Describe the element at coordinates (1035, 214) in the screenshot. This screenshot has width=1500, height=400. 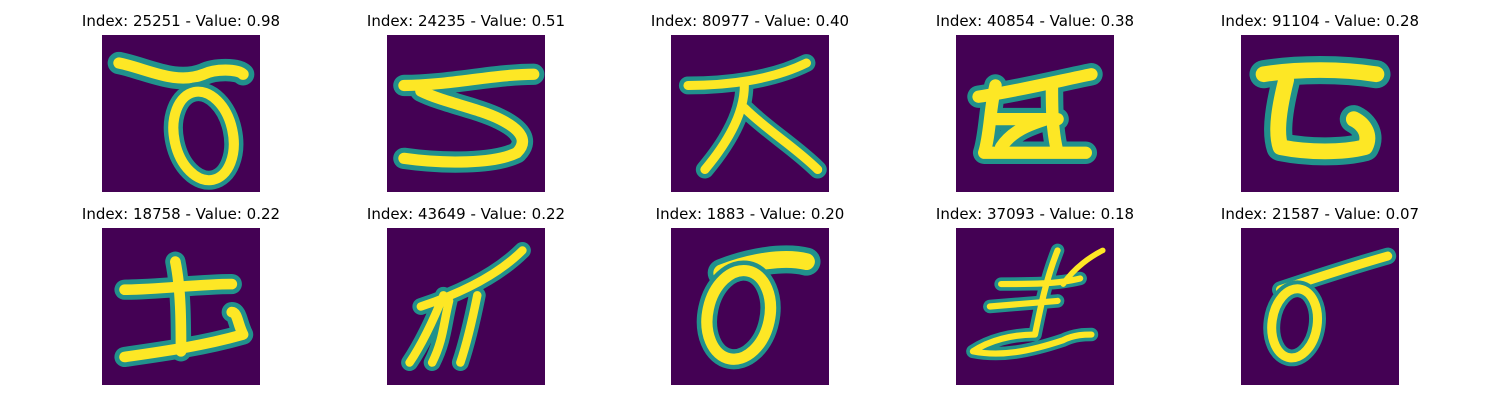
I see `panel-title: Index: 37093 - Value: 0.18` at that location.